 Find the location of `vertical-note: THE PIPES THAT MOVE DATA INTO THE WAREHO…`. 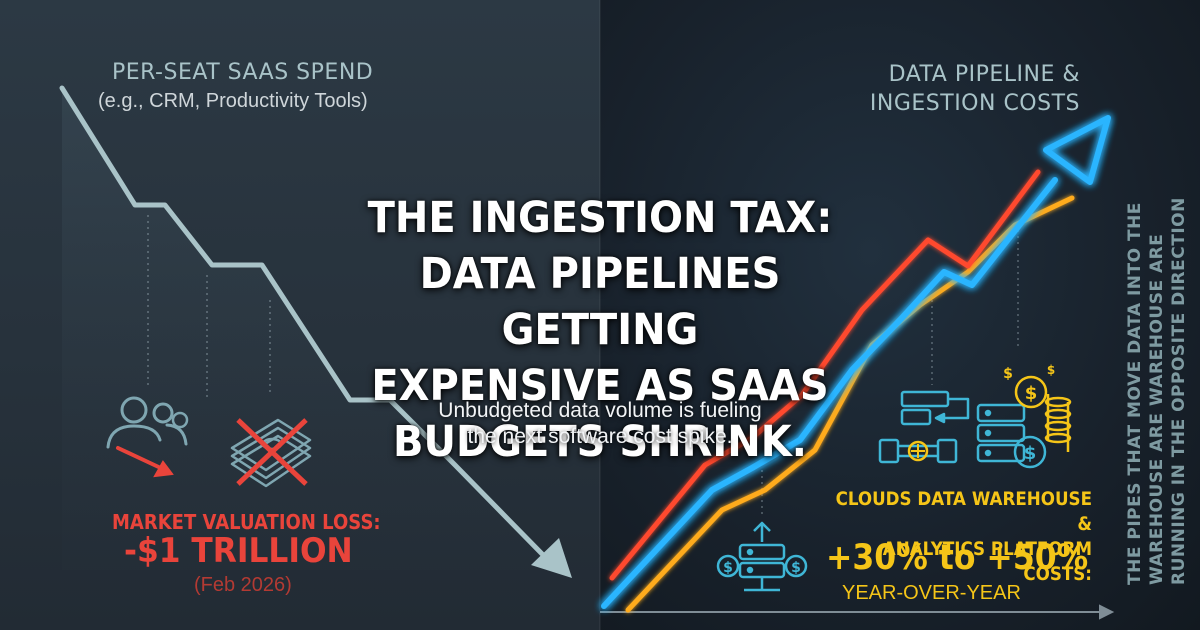

vertical-note: THE PIPES THAT MOVE DATA INTO THE WAREHO… is located at coordinates (1160, 365).